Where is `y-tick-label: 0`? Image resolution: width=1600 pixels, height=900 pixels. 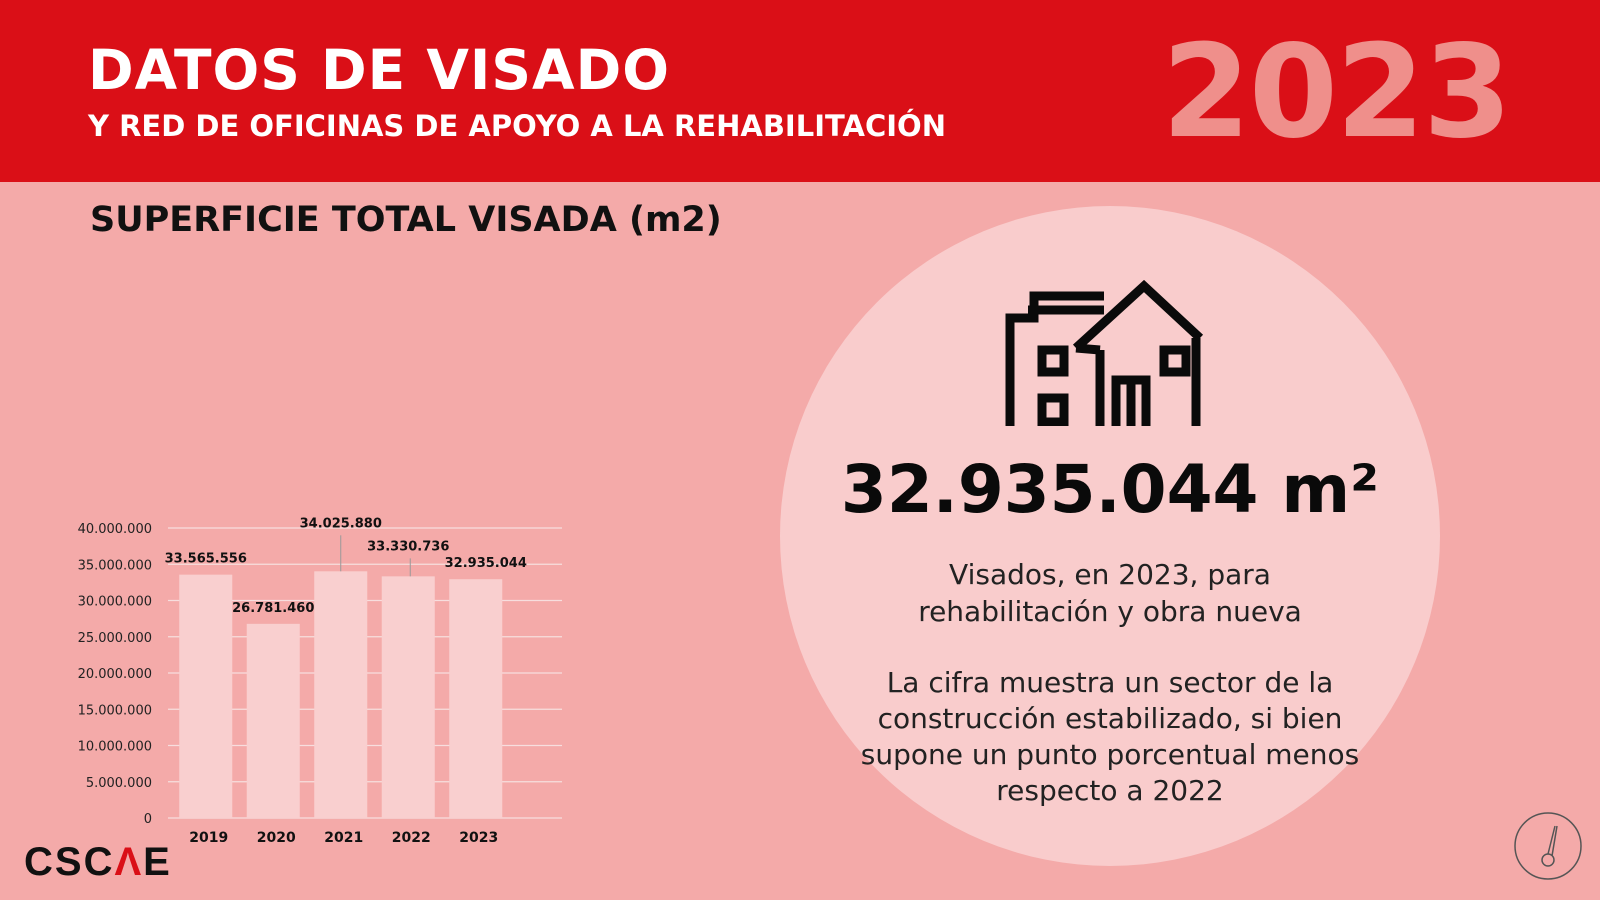 y-tick-label: 0 is located at coordinates (148, 819).